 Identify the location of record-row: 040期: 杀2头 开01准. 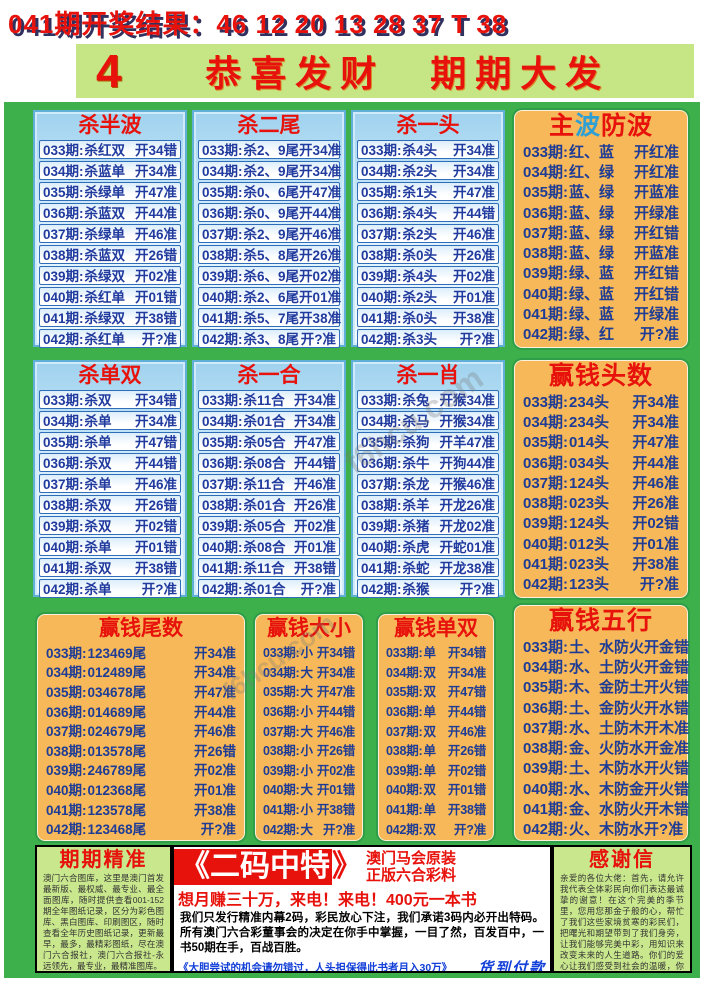
(428, 296).